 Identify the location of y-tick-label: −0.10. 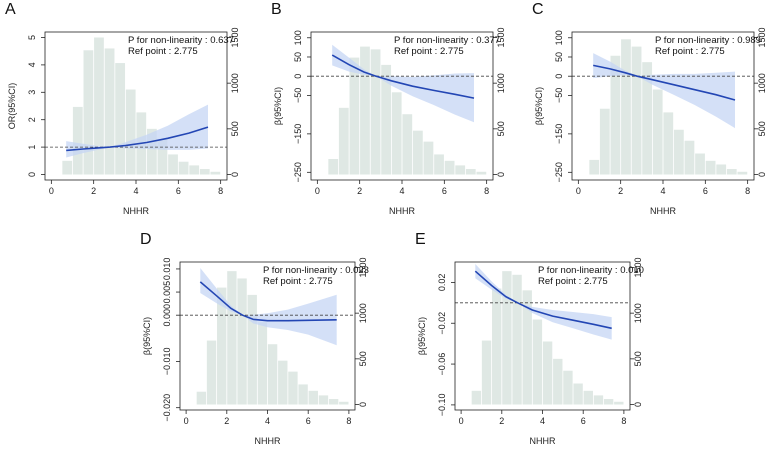
(442, 405).